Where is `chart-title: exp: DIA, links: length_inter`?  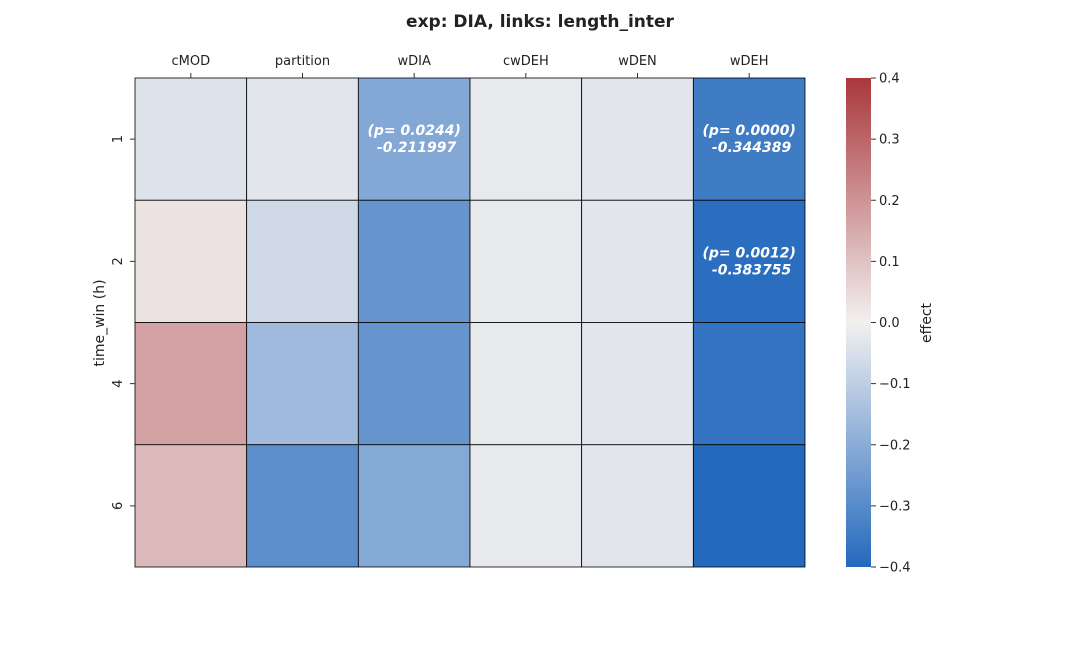 chart-title: exp: DIA, links: length_inter is located at coordinates (540, 22).